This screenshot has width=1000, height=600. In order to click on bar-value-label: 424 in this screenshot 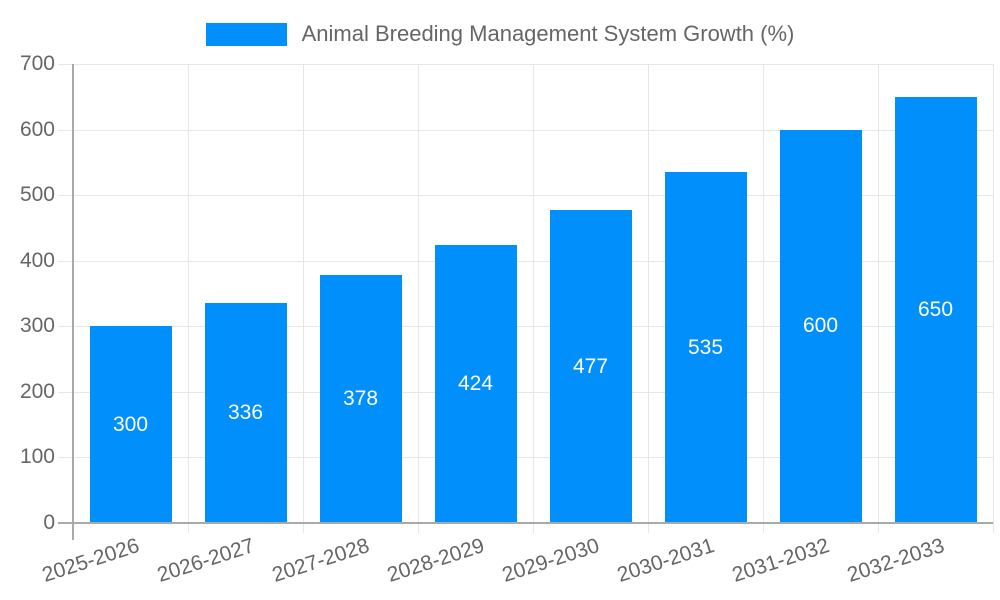, I will do `click(475, 383)`.